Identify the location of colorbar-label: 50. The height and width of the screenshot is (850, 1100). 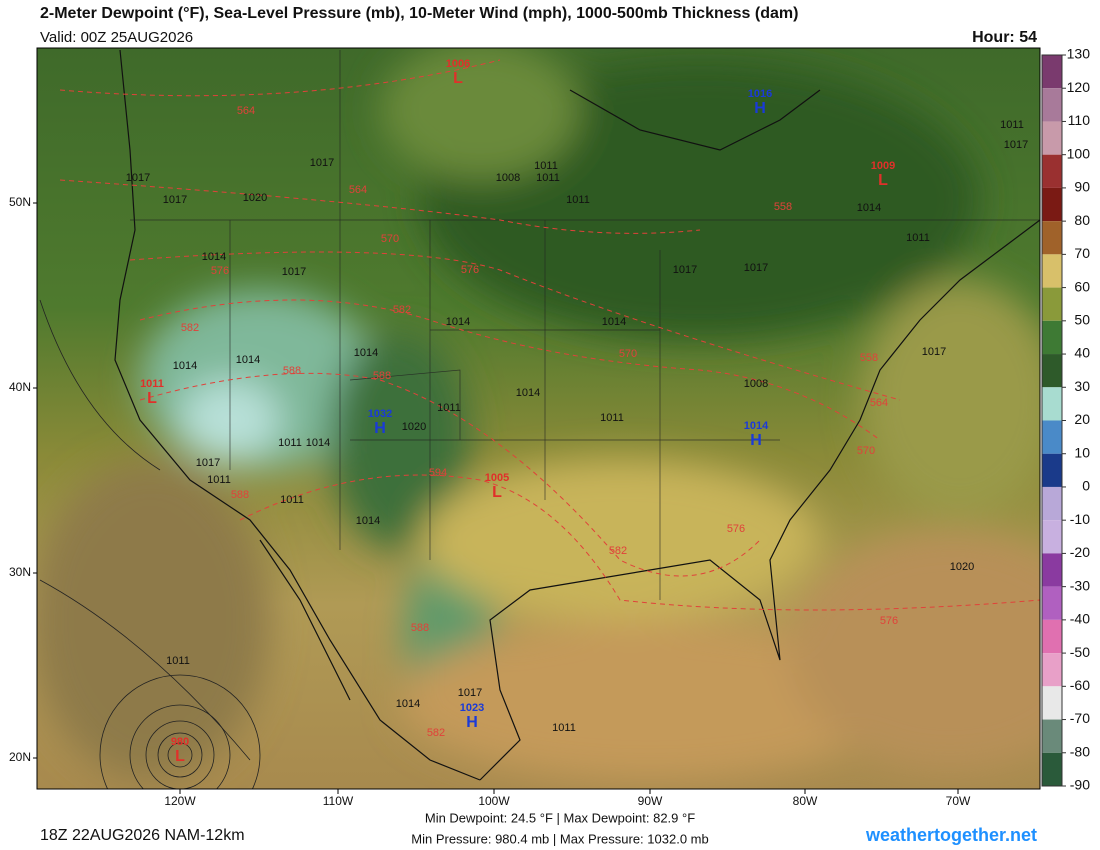
(1082, 320).